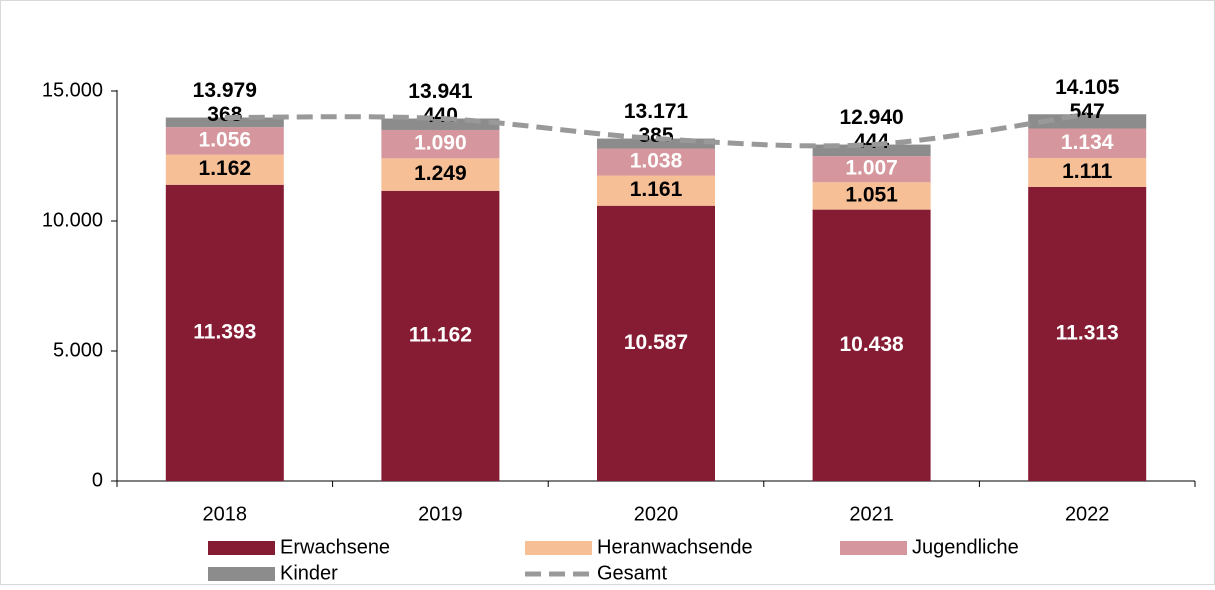  Describe the element at coordinates (224, 114) in the screenshot. I see `value-label: 368` at that location.